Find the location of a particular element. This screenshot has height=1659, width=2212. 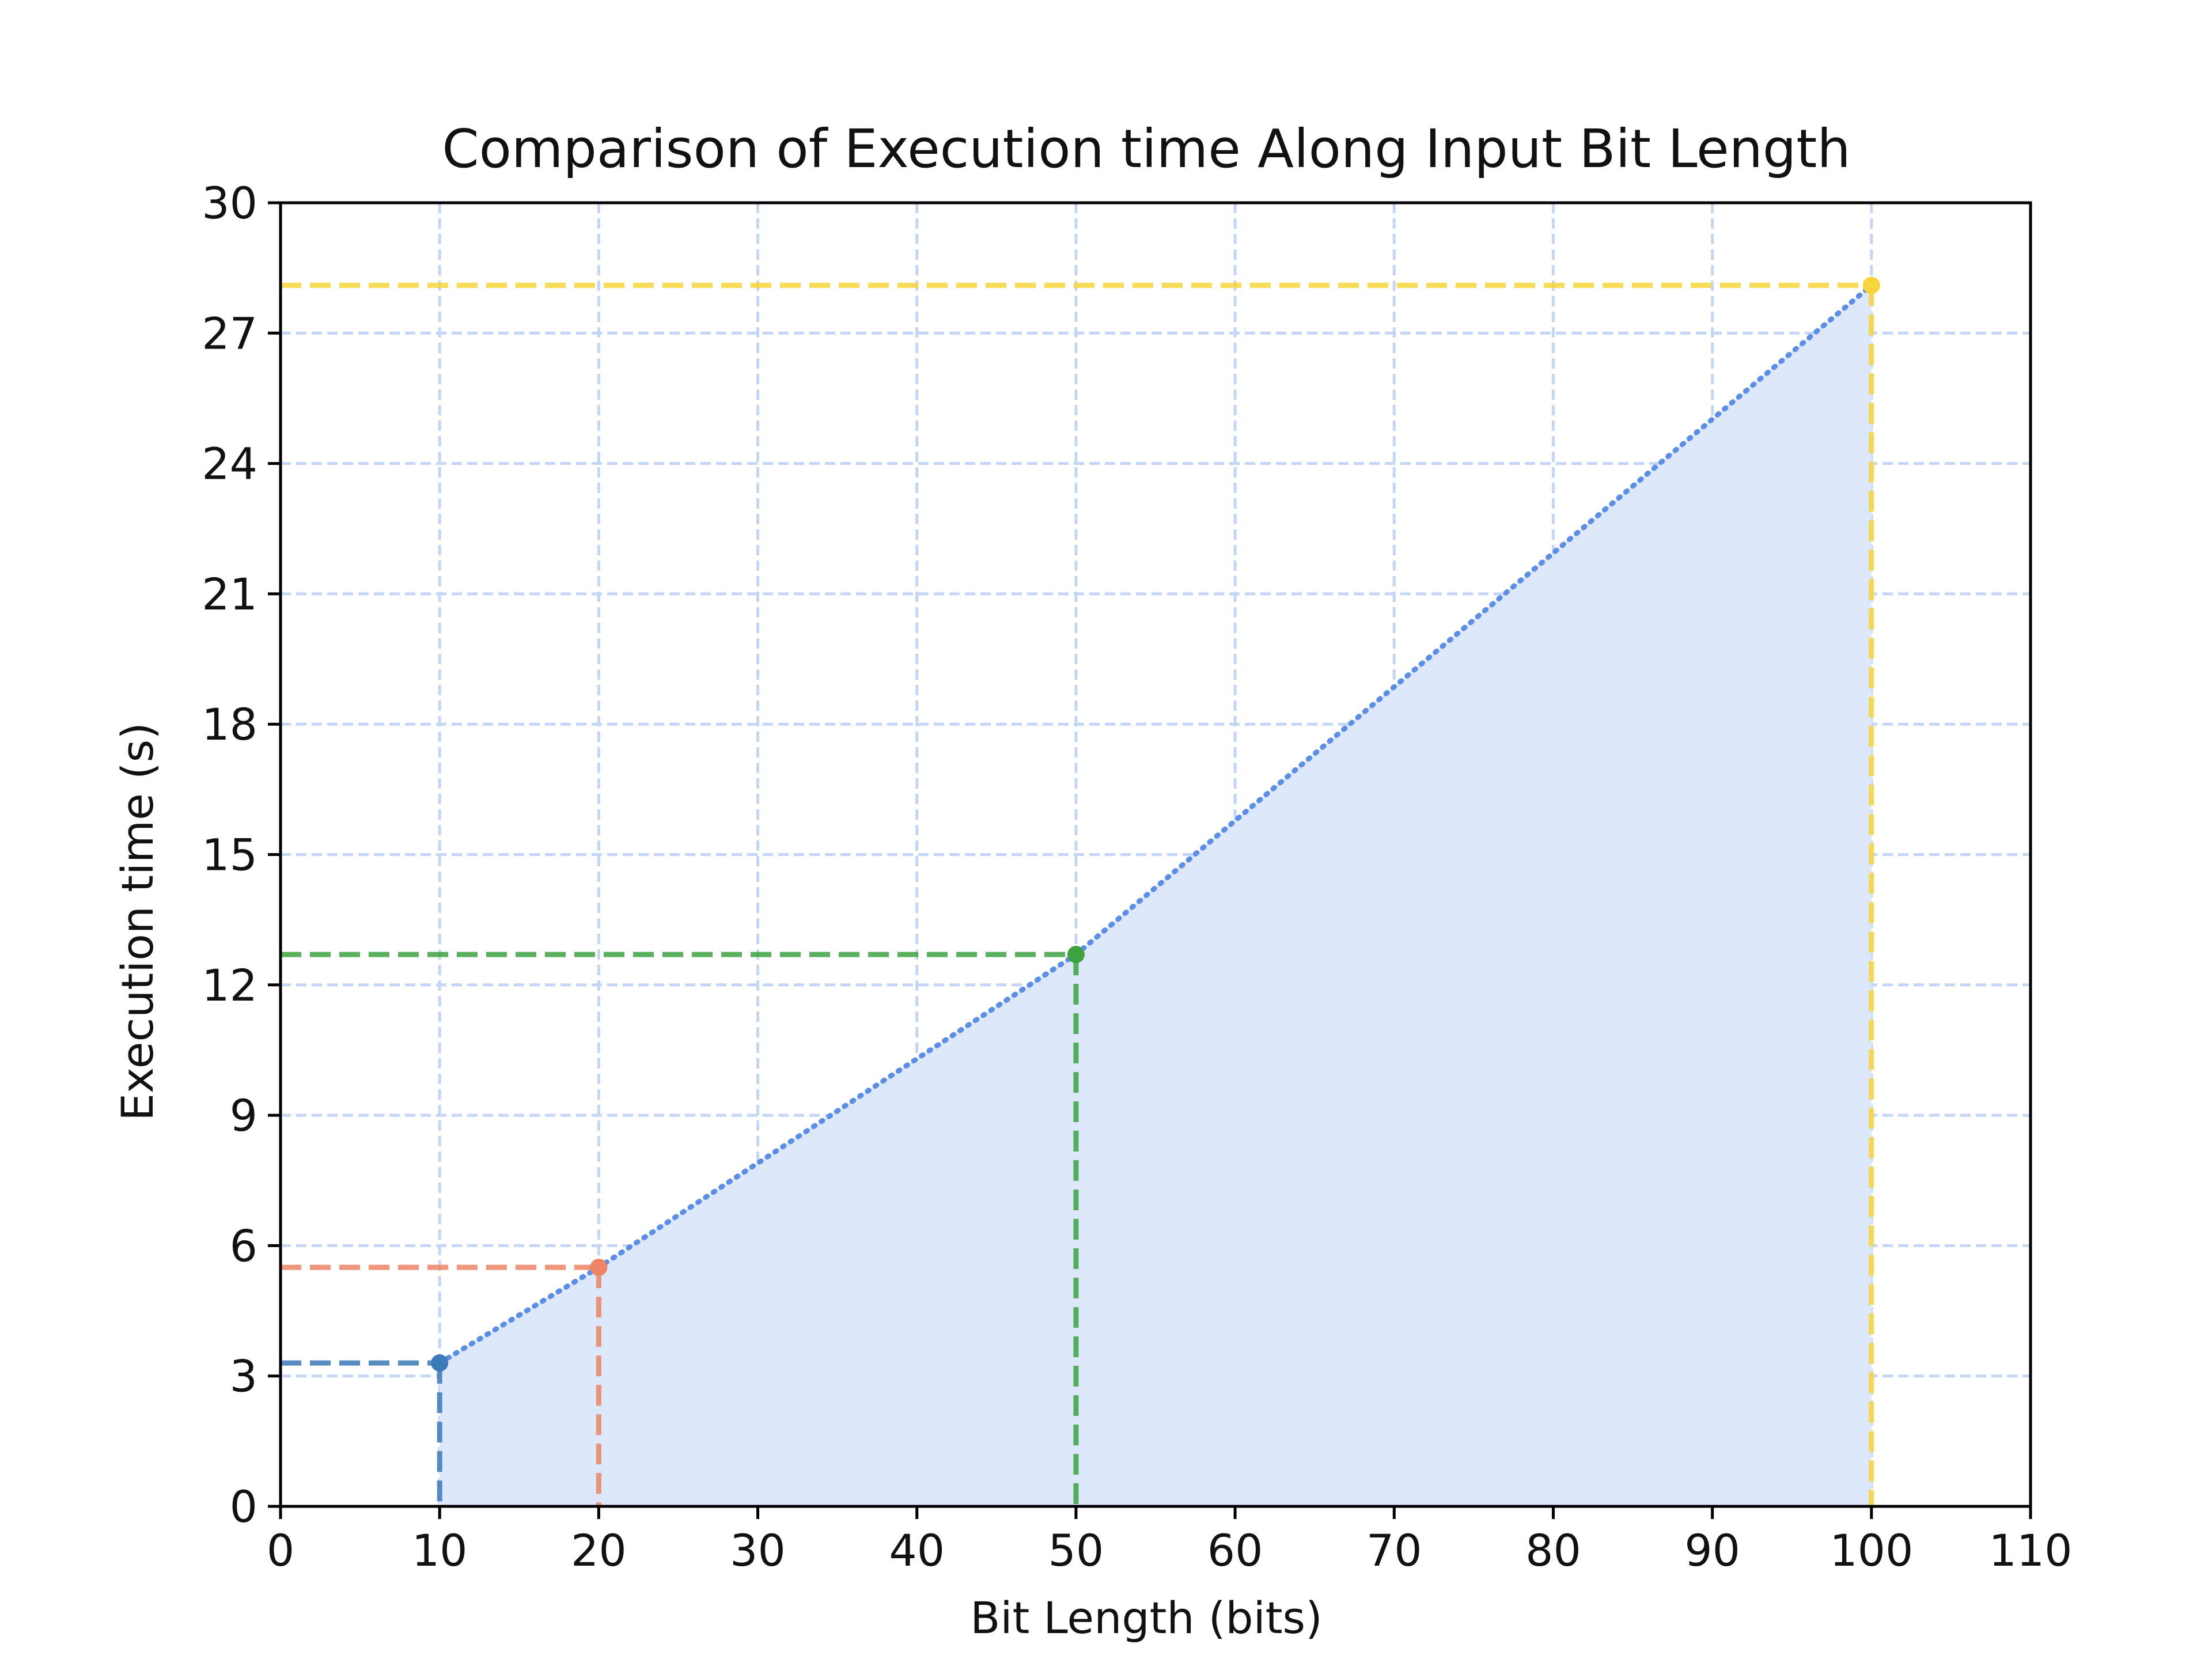

y-tick-label: 12 is located at coordinates (229, 985).